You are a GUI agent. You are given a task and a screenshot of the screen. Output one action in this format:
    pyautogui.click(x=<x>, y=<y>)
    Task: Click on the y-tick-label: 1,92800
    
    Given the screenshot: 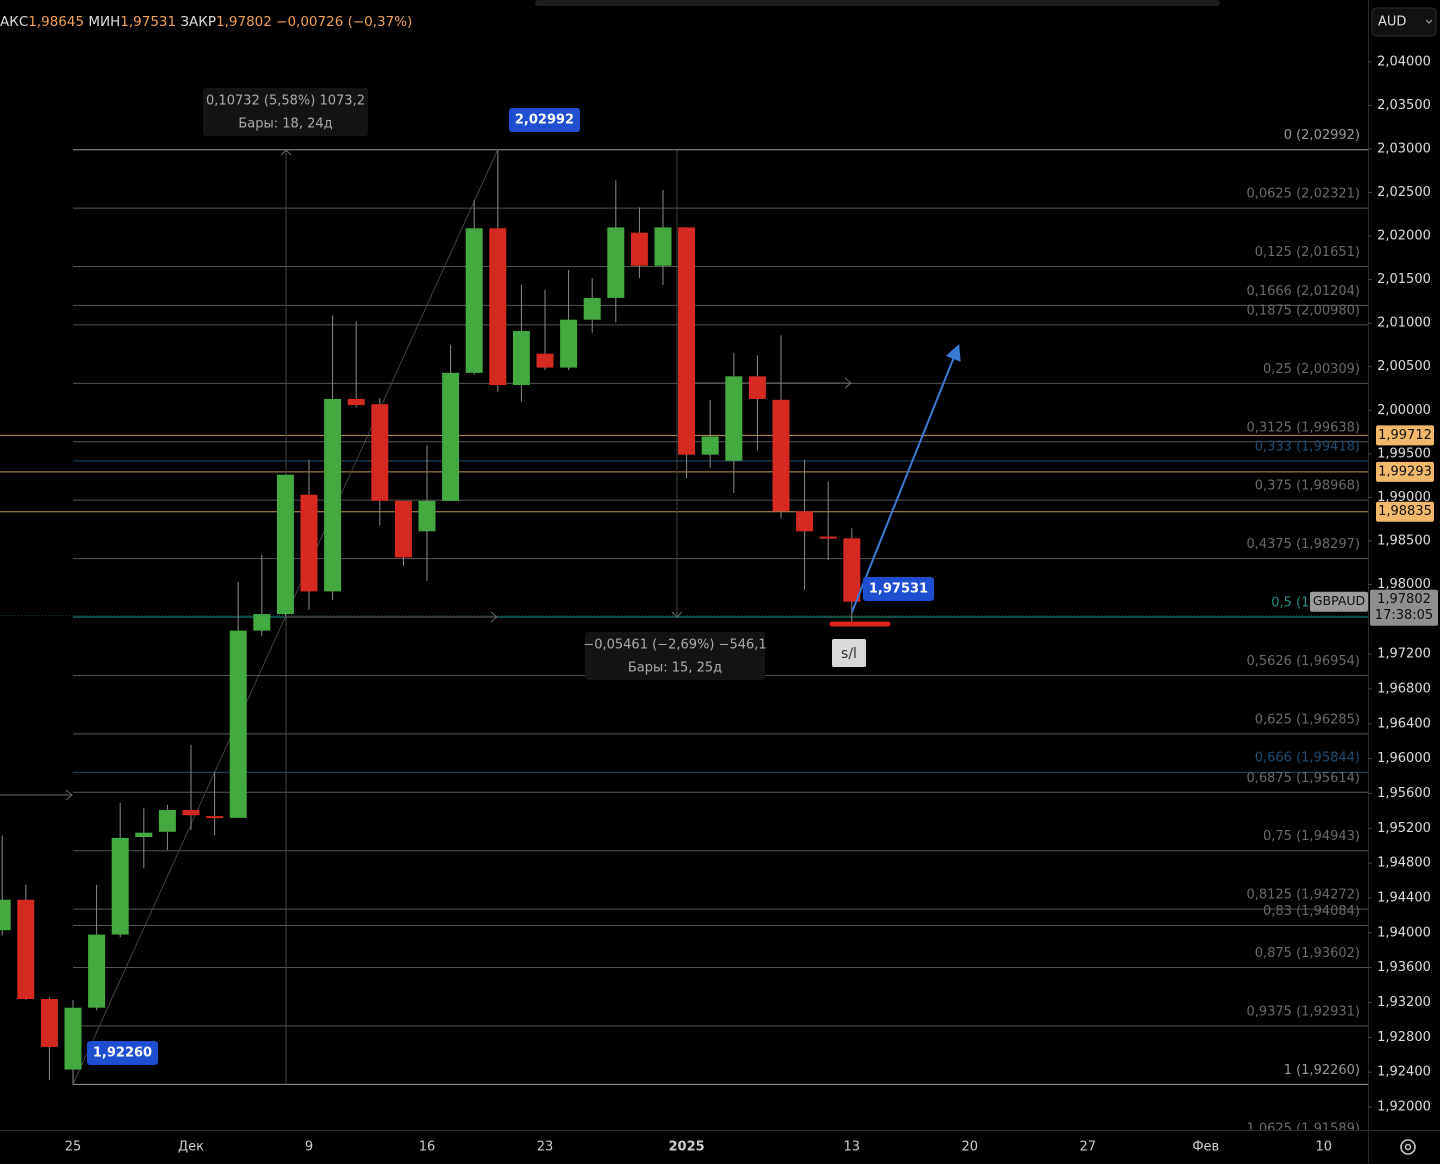 What is the action you would take?
    pyautogui.click(x=1404, y=1037)
    